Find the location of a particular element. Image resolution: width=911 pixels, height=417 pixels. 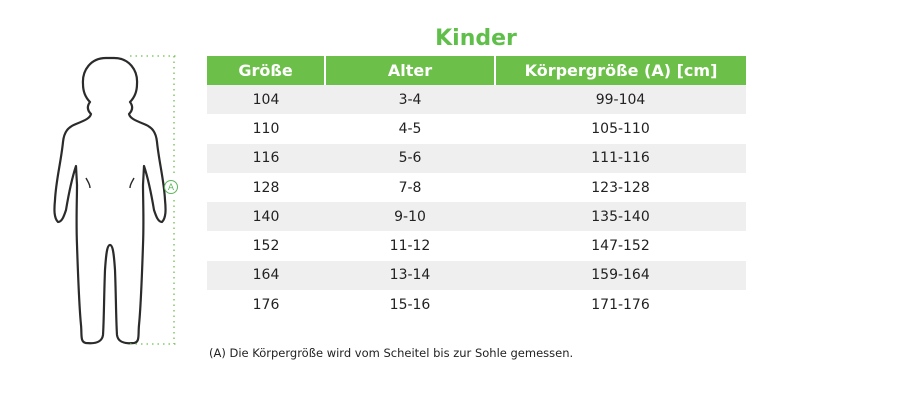

table-row: 164 13-14 159-164 is located at coordinates (476, 275).